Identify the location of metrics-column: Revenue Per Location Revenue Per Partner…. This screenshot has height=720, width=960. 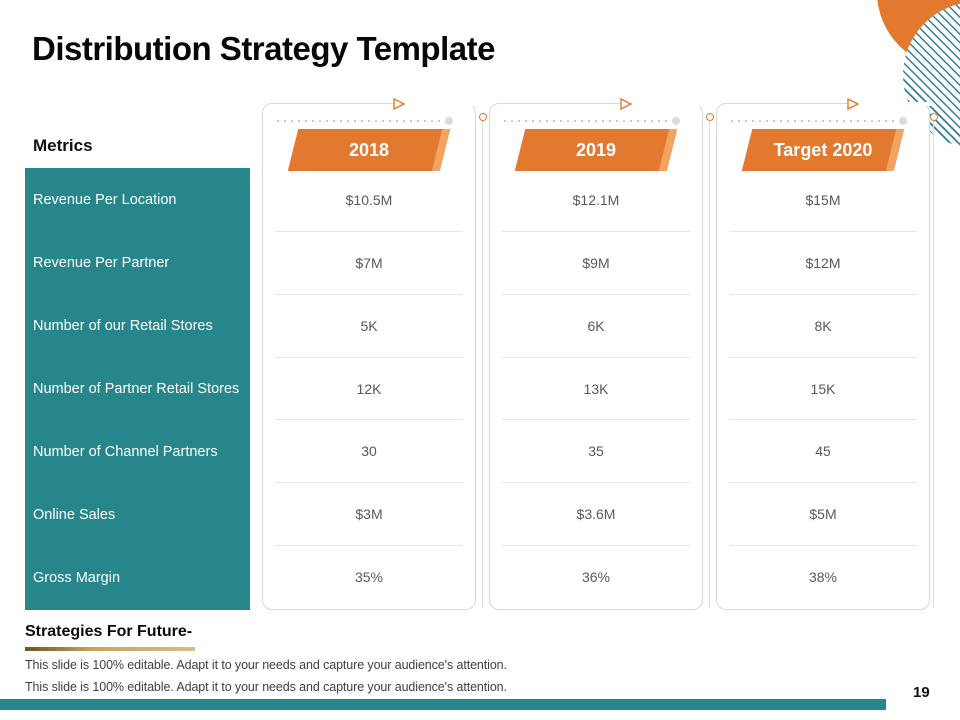
(137, 389).